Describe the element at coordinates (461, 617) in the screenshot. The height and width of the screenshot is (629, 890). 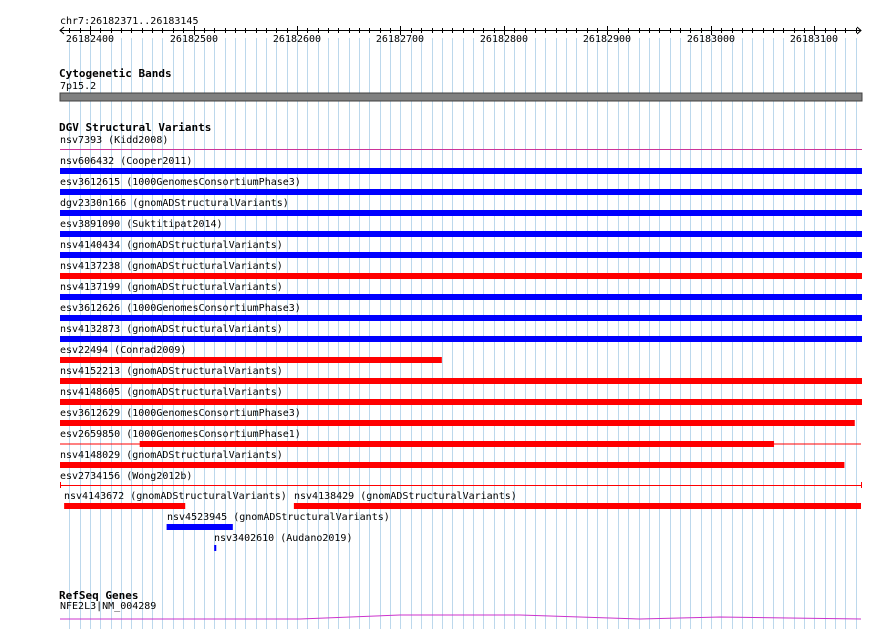
I see `refseq-gene-line` at that location.